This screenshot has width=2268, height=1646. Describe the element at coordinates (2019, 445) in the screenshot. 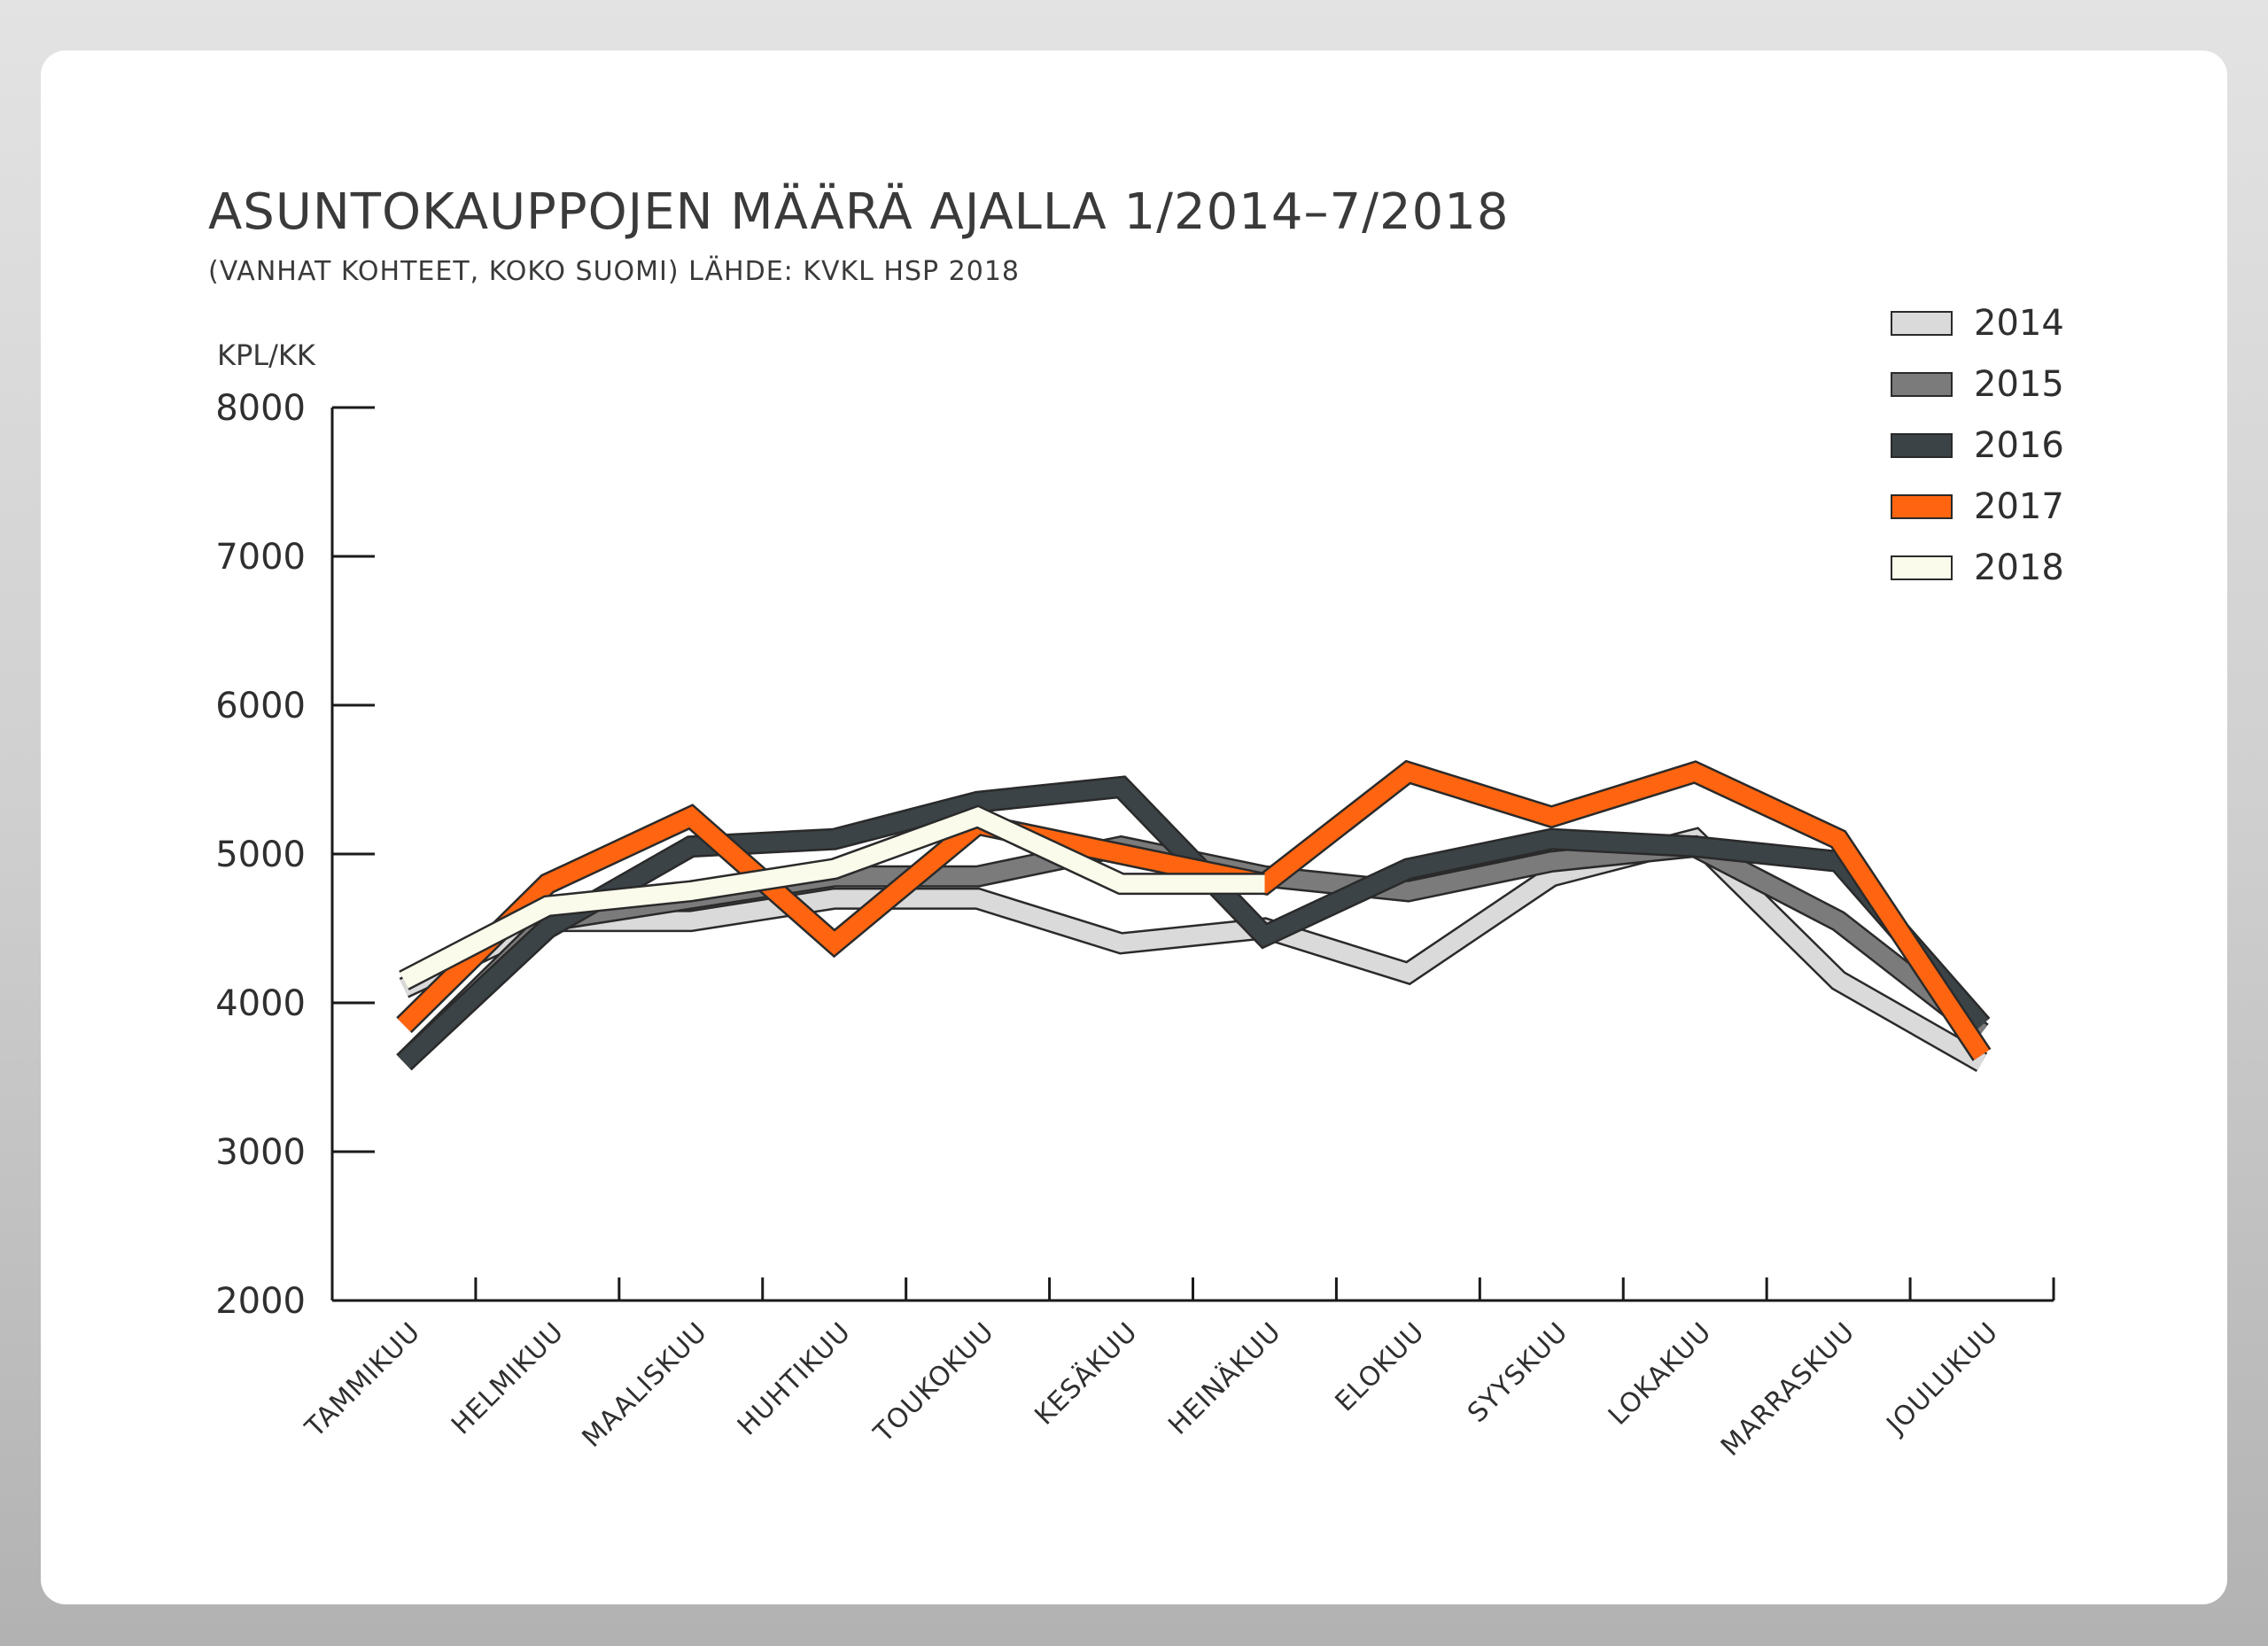

I see `legend-label-2016: 2016` at that location.